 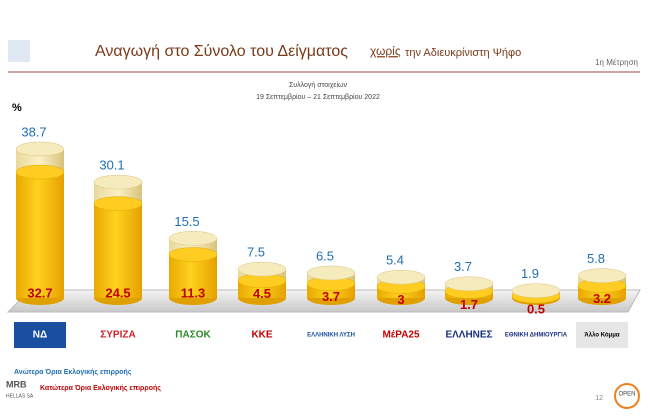 I want to click on upper-value-label: 6.5, so click(x=325, y=255).